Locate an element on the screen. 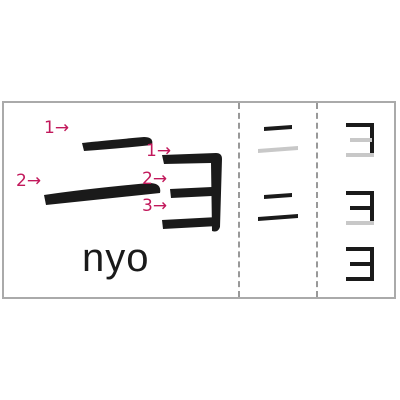  yo-stroke-3-label: 3→ is located at coordinates (155, 206).